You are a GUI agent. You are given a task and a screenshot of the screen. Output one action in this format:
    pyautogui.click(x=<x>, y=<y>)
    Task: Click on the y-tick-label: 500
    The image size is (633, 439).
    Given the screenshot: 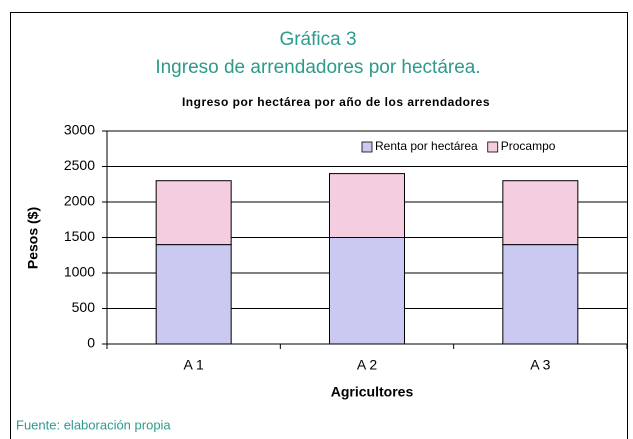 What is the action you would take?
    pyautogui.click(x=84, y=307)
    